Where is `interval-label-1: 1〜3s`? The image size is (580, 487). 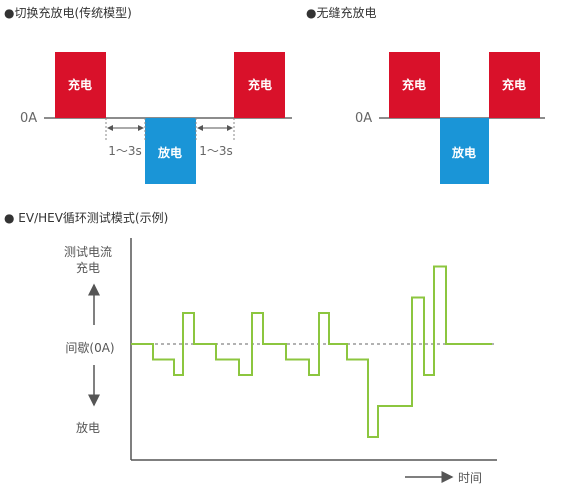 interval-label-1: 1〜3s is located at coordinates (125, 151).